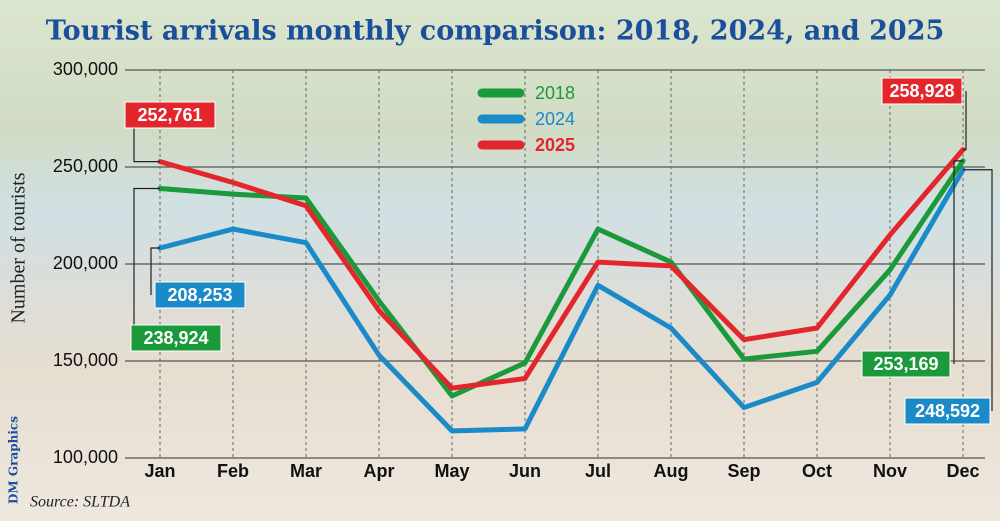 Image resolution: width=1000 pixels, height=521 pixels. I want to click on value-label: 248,592, so click(947, 411).